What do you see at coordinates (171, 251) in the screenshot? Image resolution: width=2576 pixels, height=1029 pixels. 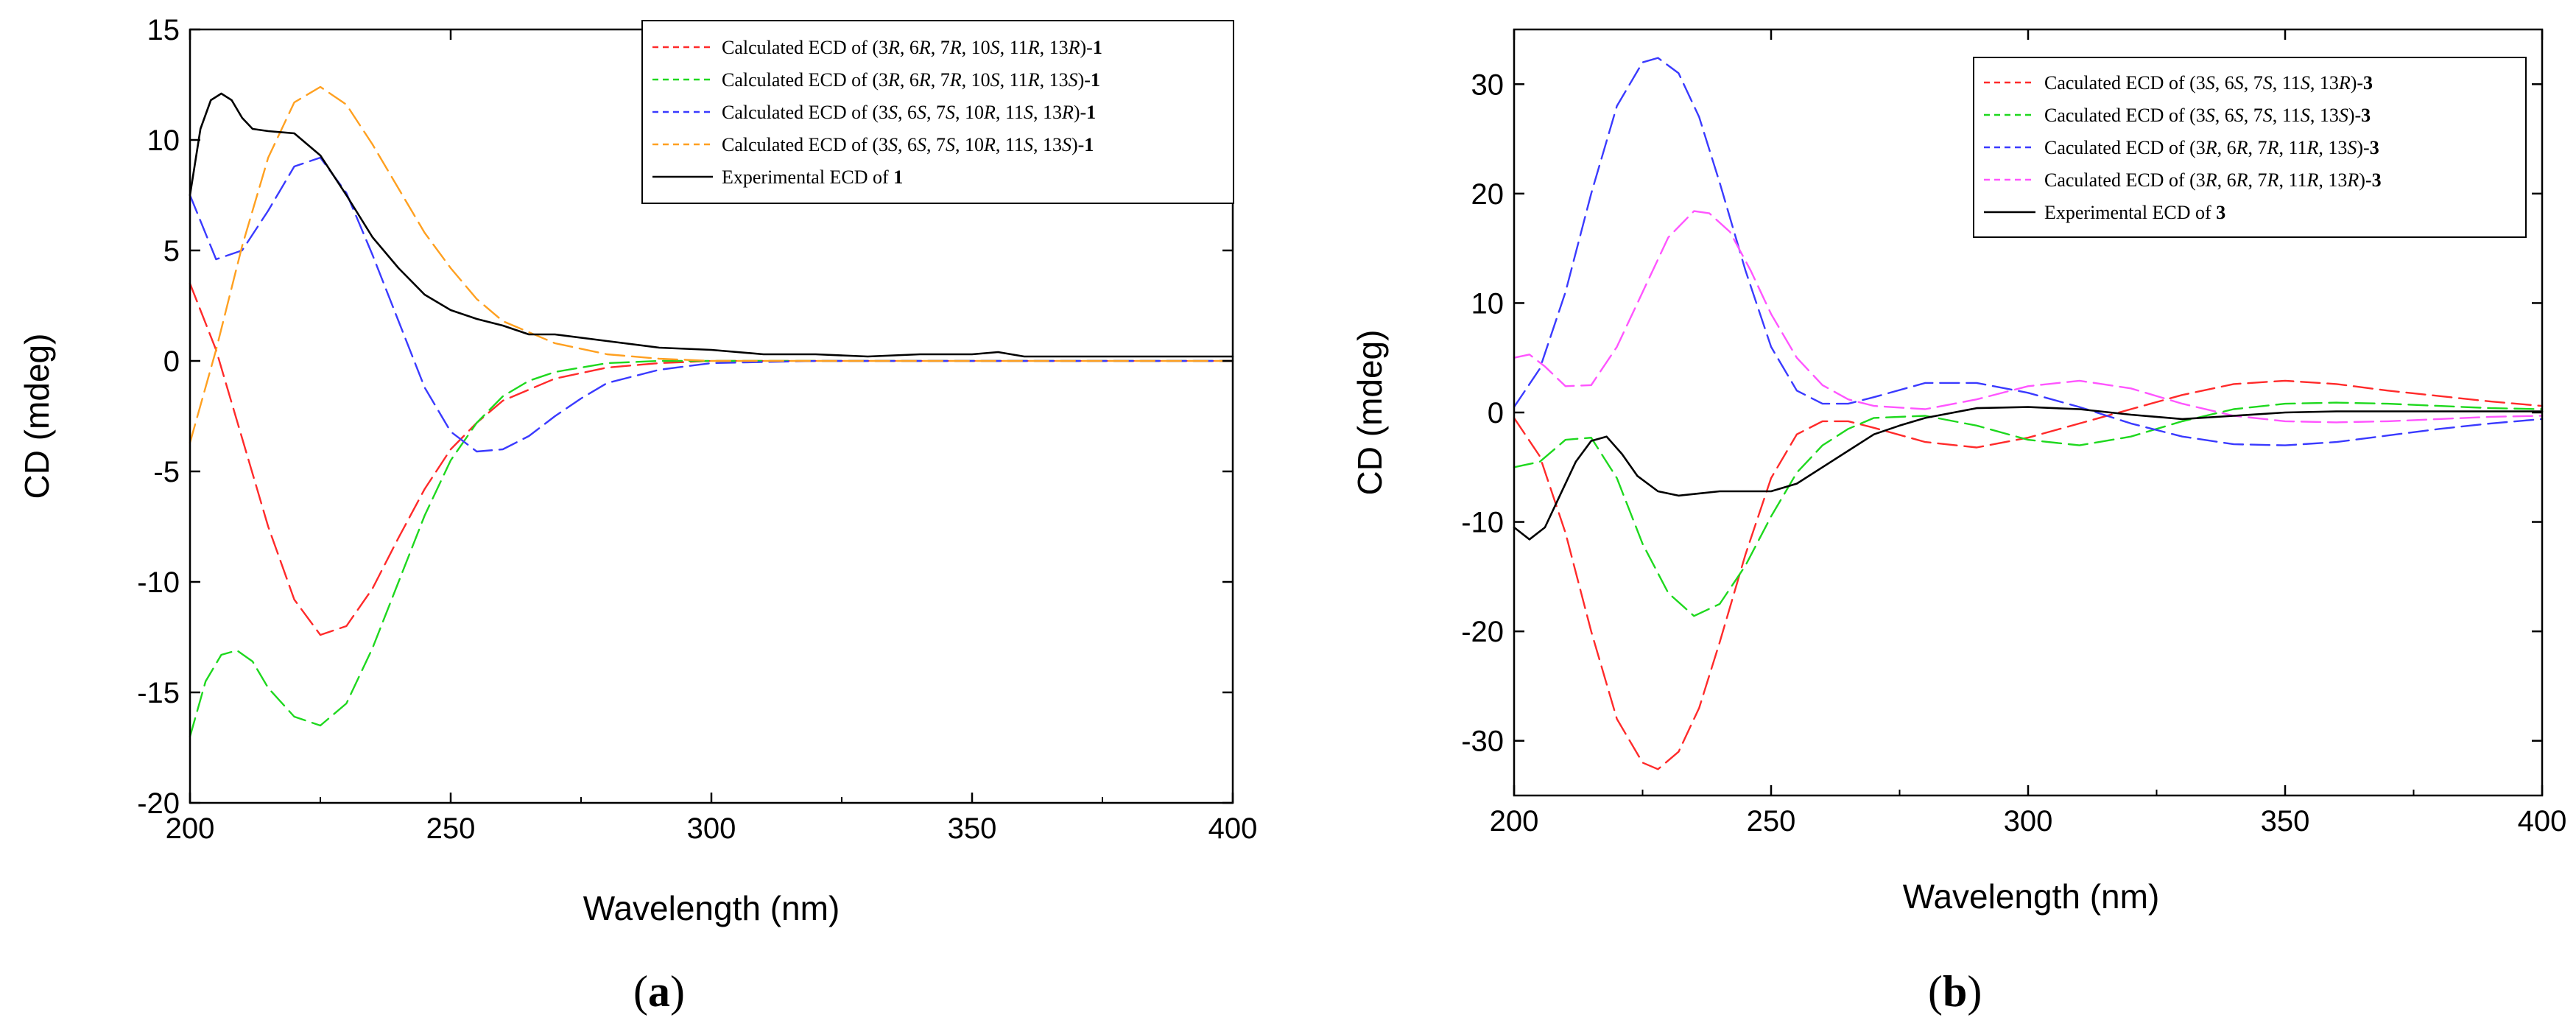 I see `y-tick-label: 5` at bounding box center [171, 251].